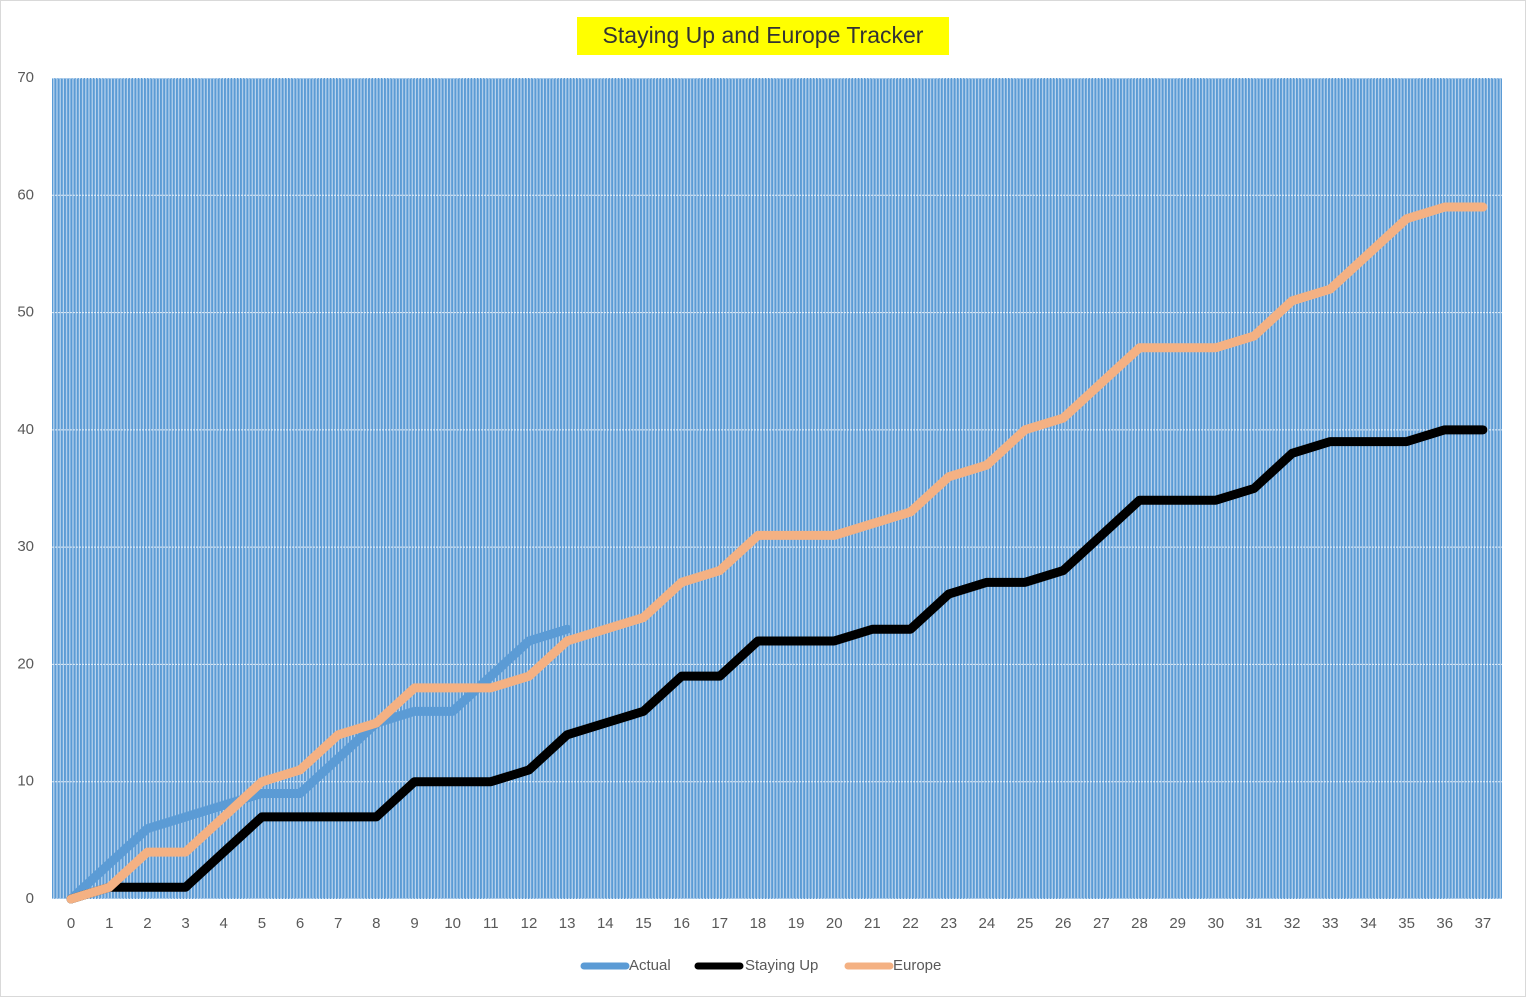 The image size is (1527, 1003). I want to click on x-tick-label: 34, so click(1368, 923).